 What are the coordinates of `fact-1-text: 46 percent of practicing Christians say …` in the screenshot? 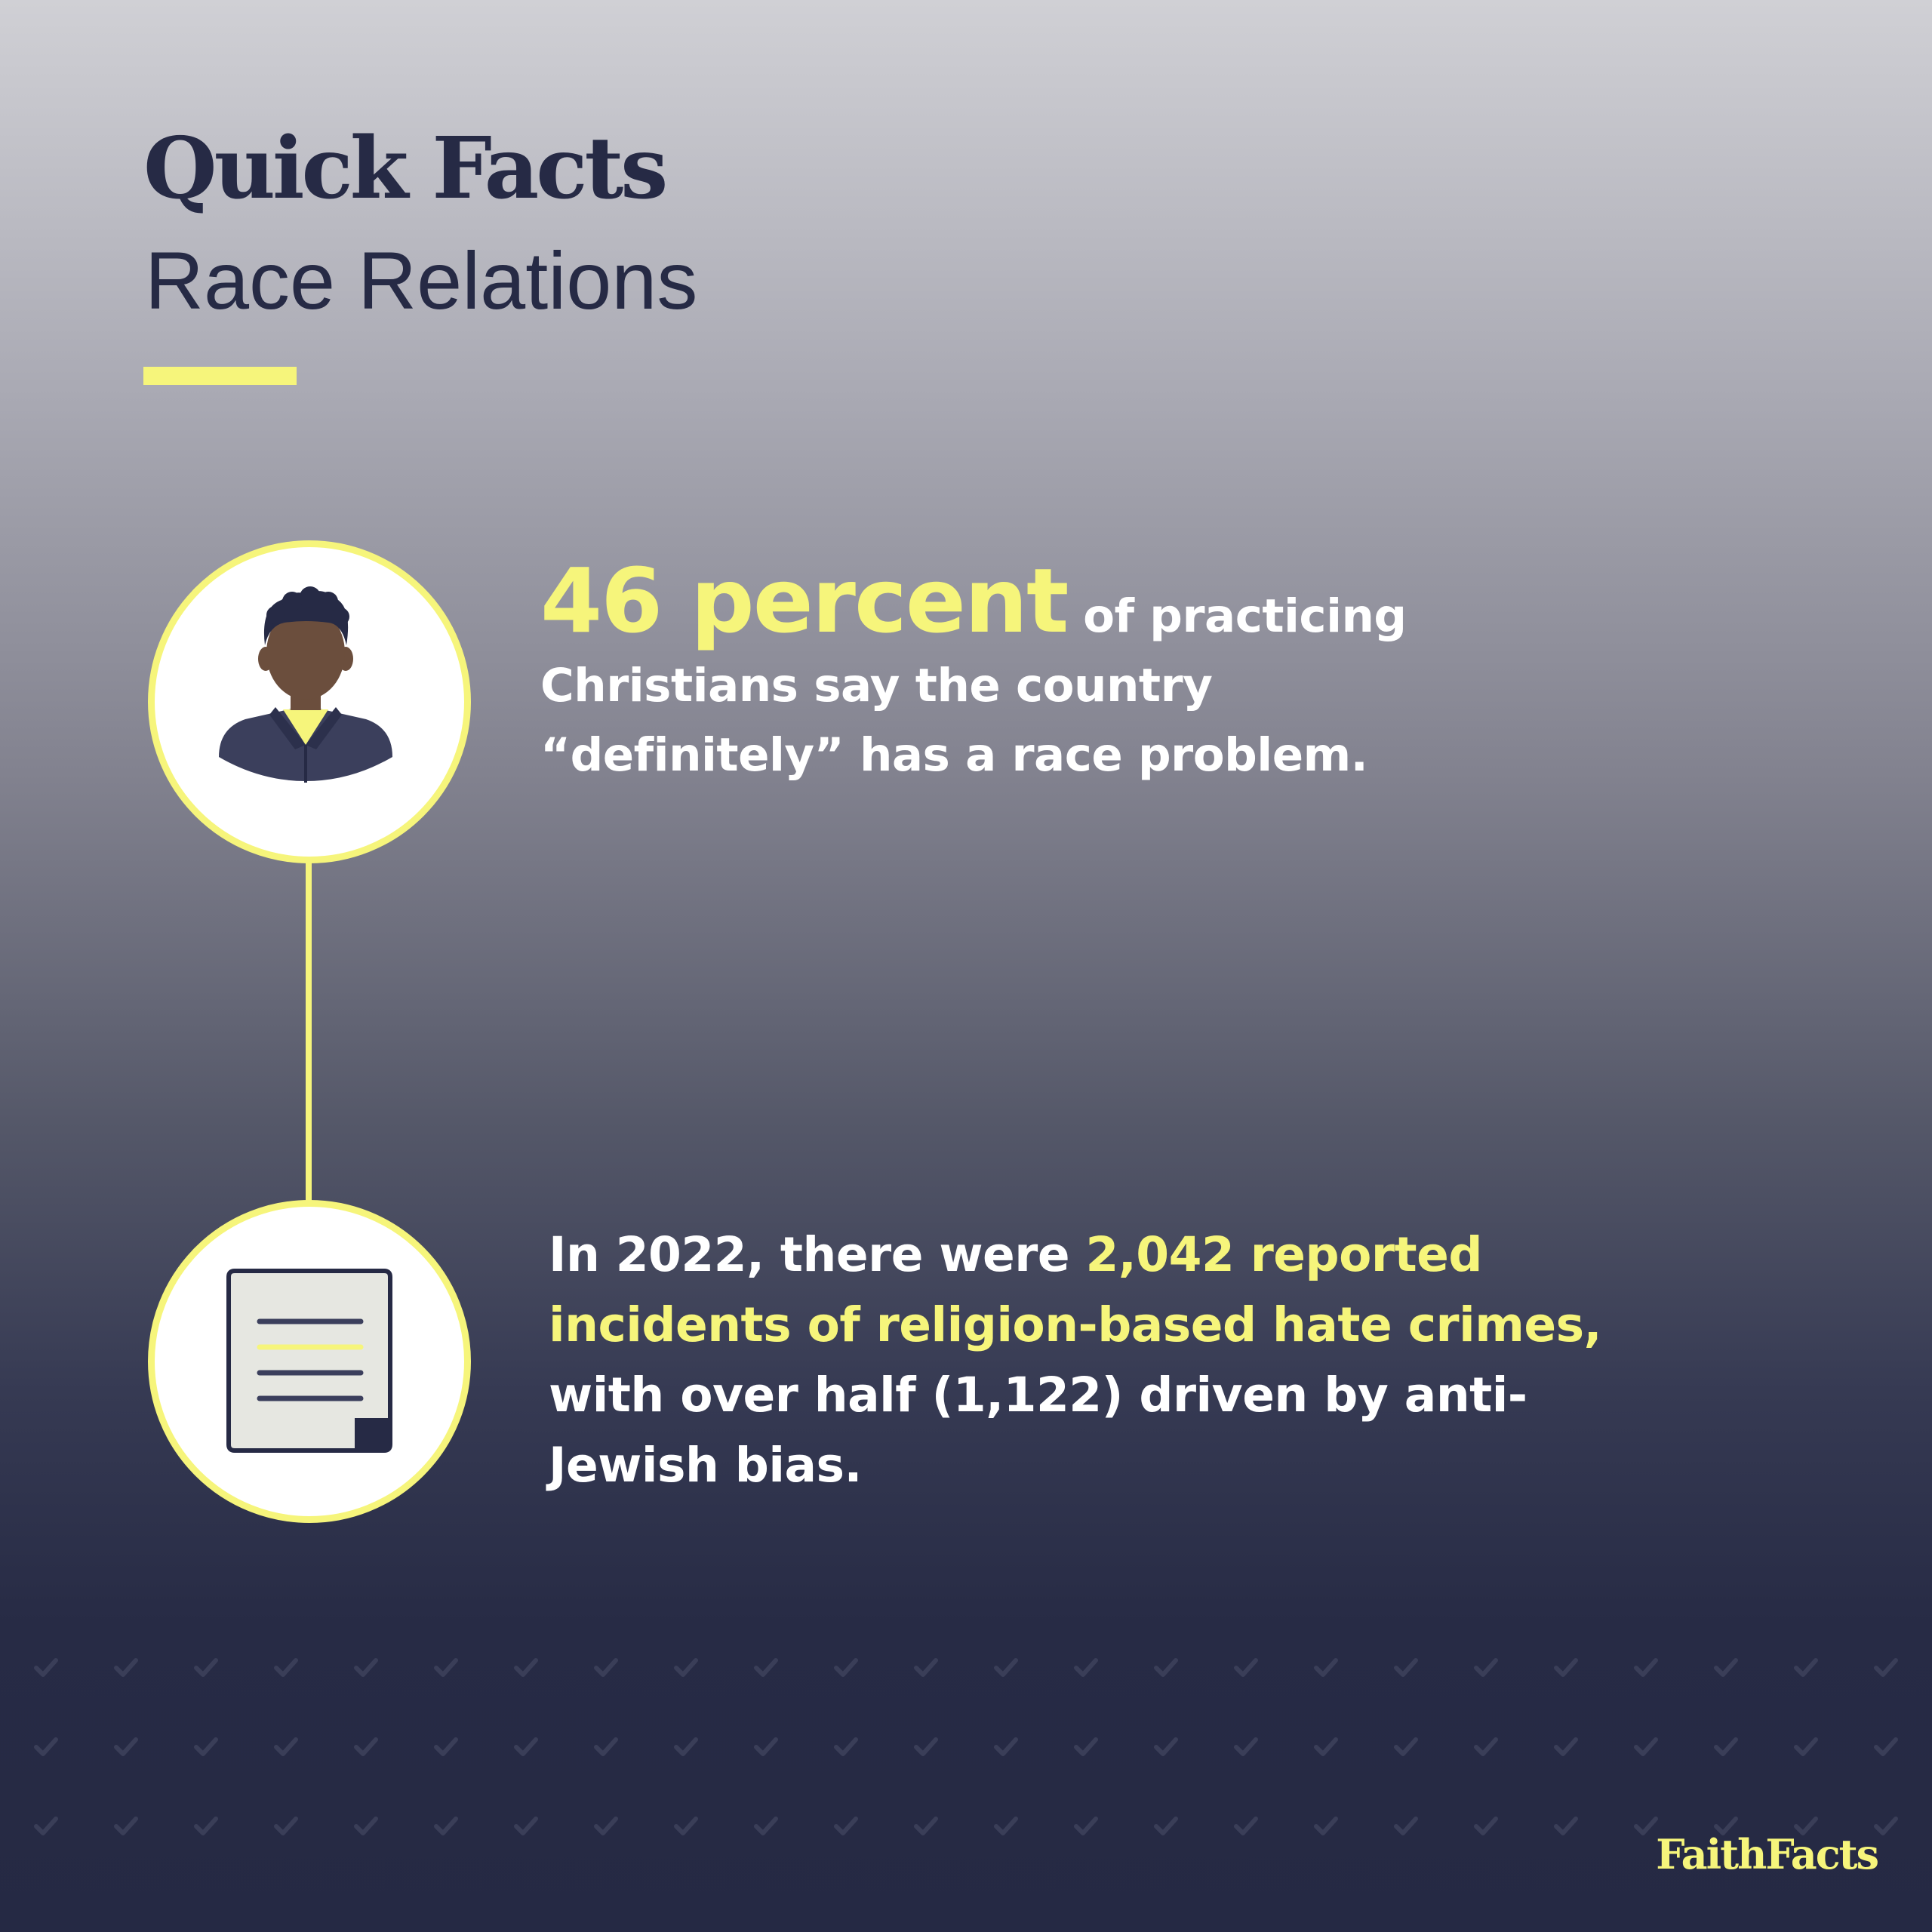 It's located at (993, 673).